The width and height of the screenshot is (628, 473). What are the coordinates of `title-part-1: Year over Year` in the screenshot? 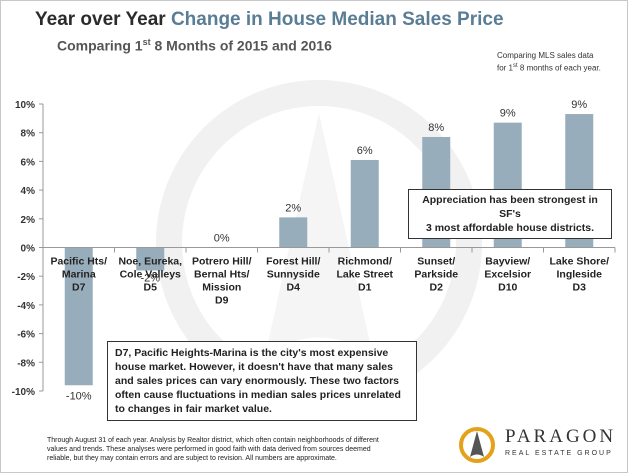 It's located at (103, 19).